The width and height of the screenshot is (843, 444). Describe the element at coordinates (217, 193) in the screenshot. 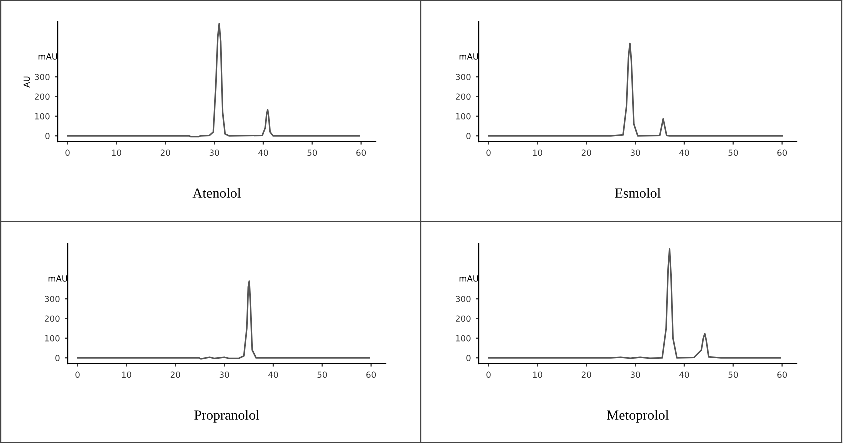

I see `x-axis-title: Atenolol` at that location.